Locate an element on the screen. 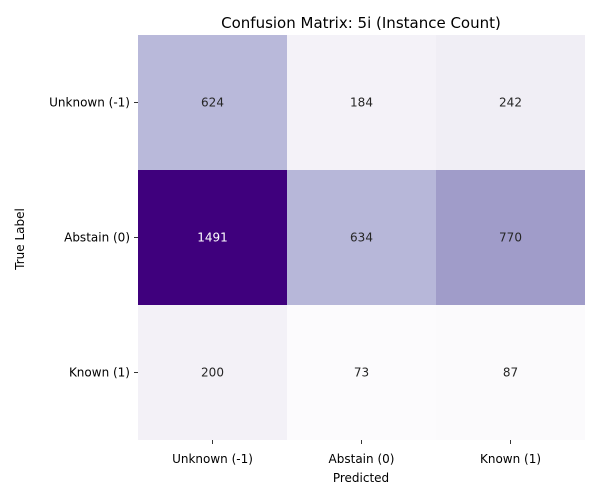 This screenshot has width=600, height=500. chart-title: Confusion Matrix: 5i (Instance Count) is located at coordinates (361, 23).